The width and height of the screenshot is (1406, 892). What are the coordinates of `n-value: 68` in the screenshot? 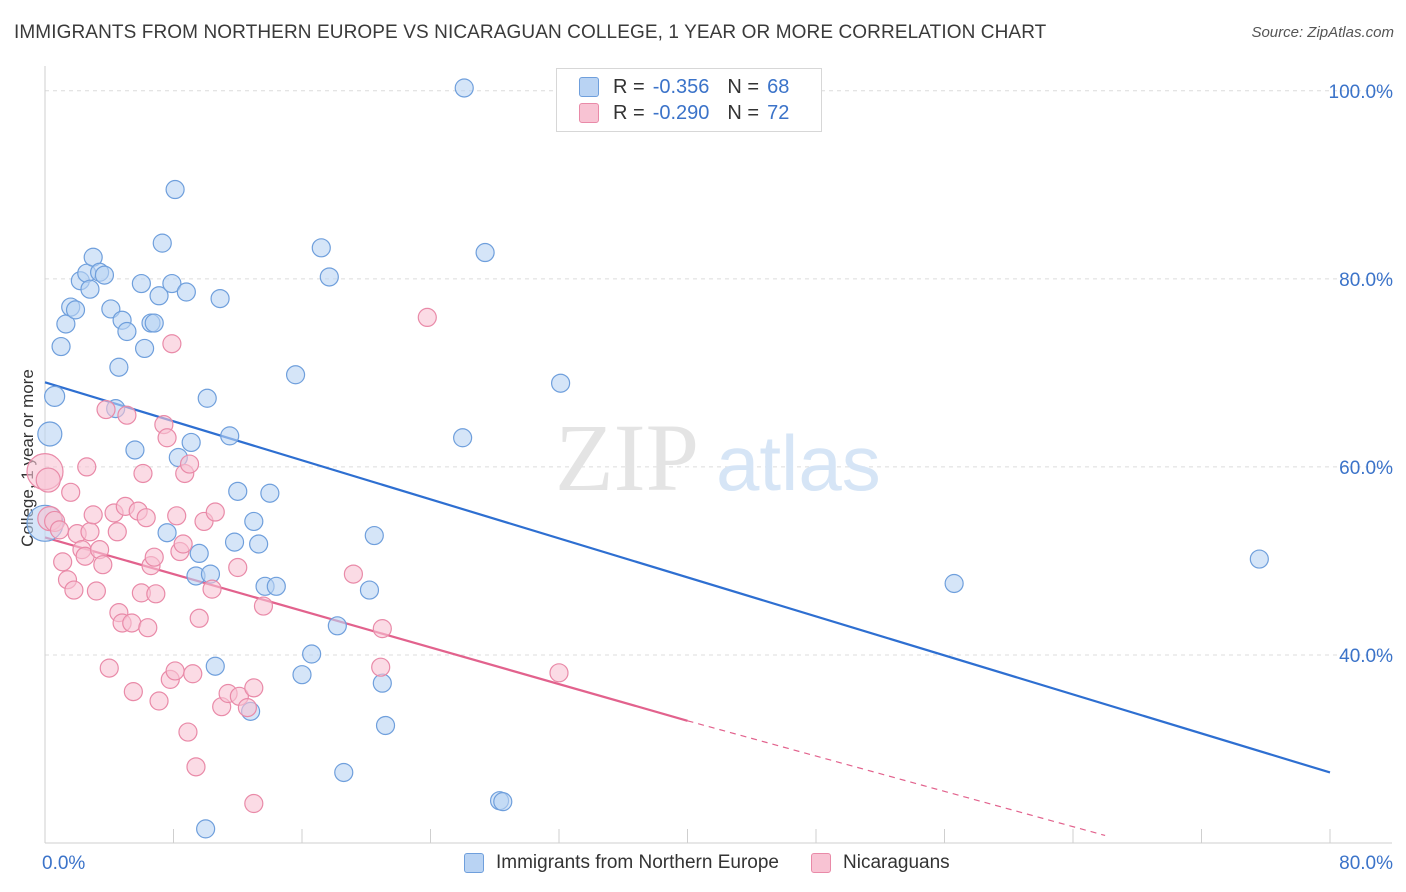 It's located at (778, 86).